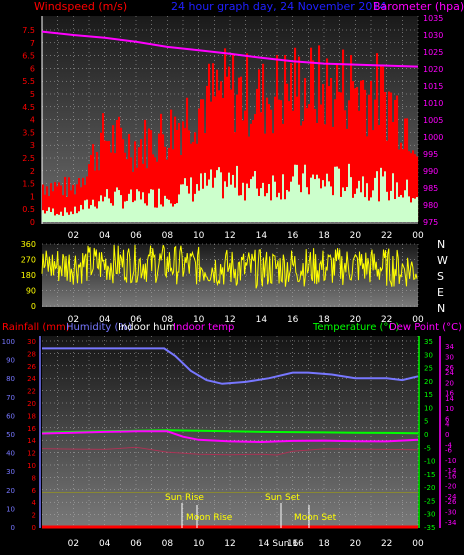 This screenshot has height=555, width=464. I want to click on direction-tick-label: 360, so click(28, 244).